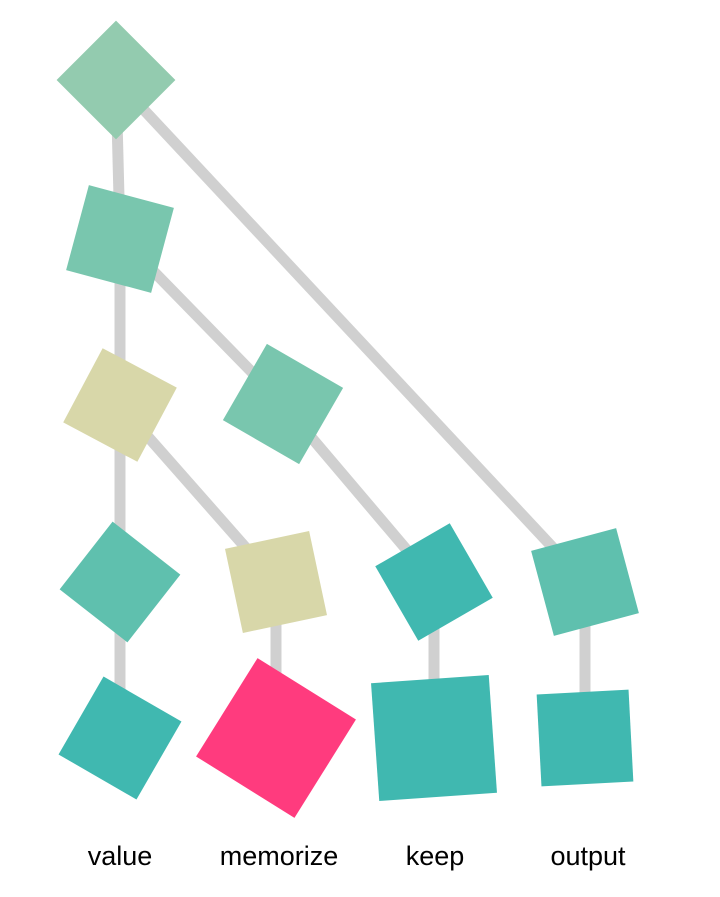 The image size is (720, 897). What do you see at coordinates (120, 405) in the screenshot?
I see `level3-node` at bounding box center [120, 405].